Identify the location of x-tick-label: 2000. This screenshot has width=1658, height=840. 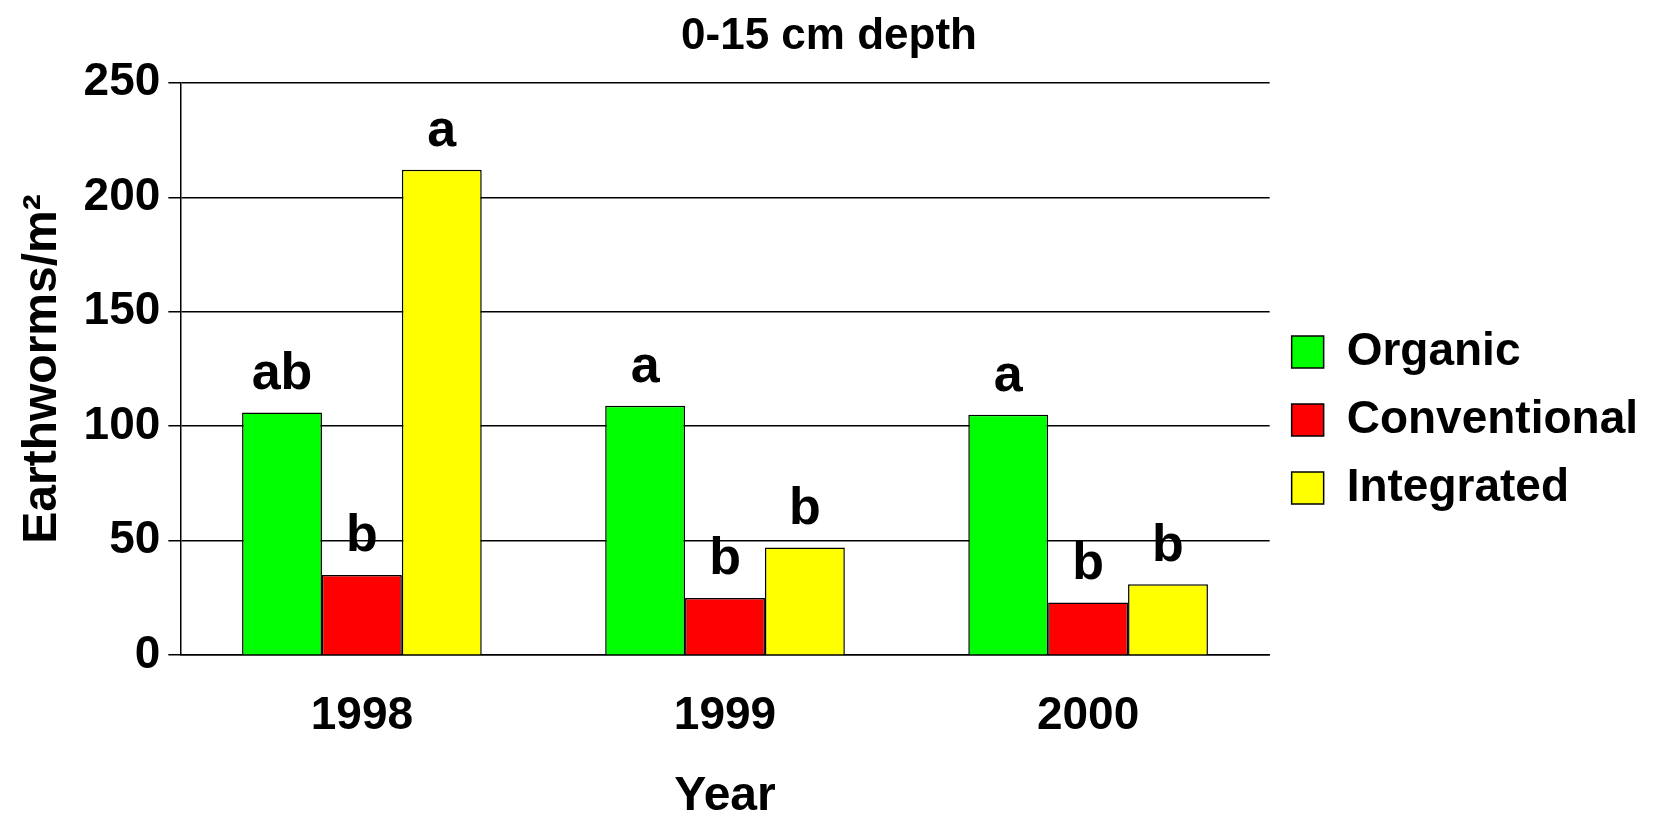
(1088, 713).